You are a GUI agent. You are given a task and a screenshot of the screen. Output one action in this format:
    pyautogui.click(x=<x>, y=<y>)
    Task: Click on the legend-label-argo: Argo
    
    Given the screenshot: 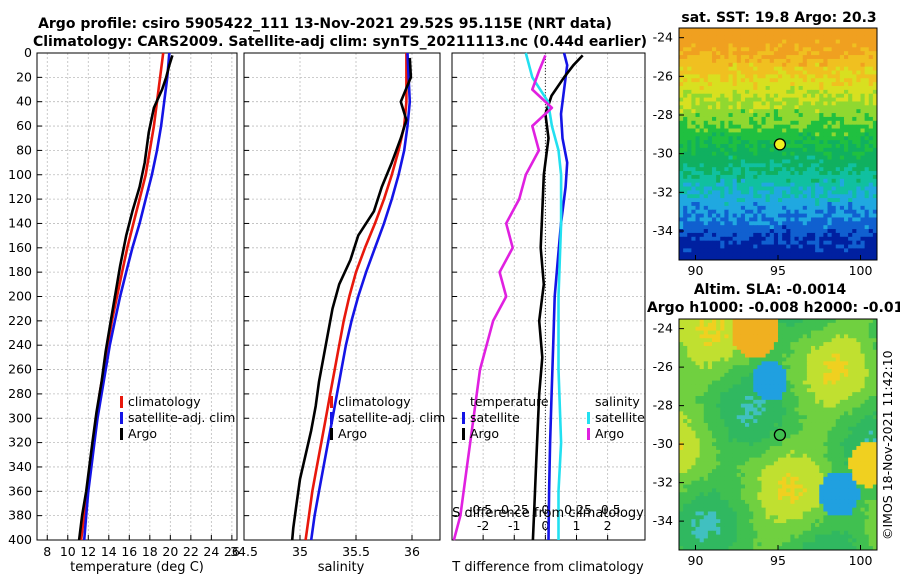 What is the action you would take?
    pyautogui.click(x=352, y=433)
    